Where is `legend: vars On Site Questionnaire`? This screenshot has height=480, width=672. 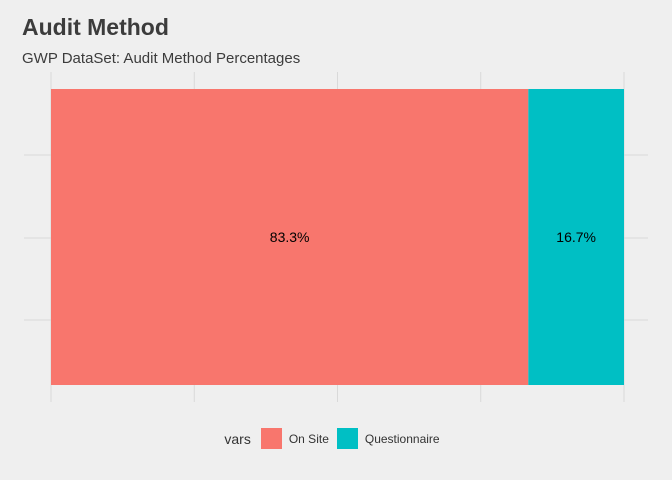 legend: vars On Site Questionnaire is located at coordinates (336, 438).